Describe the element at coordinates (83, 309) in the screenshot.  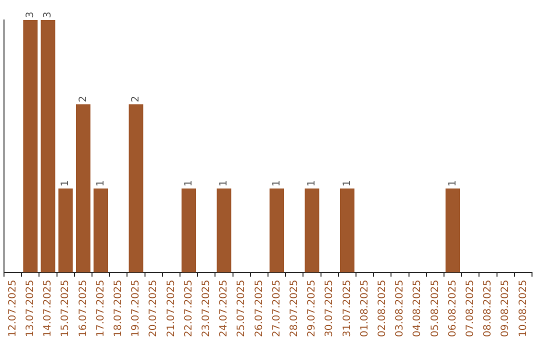
I see `x-tick-label: 16.07.2025` at that location.